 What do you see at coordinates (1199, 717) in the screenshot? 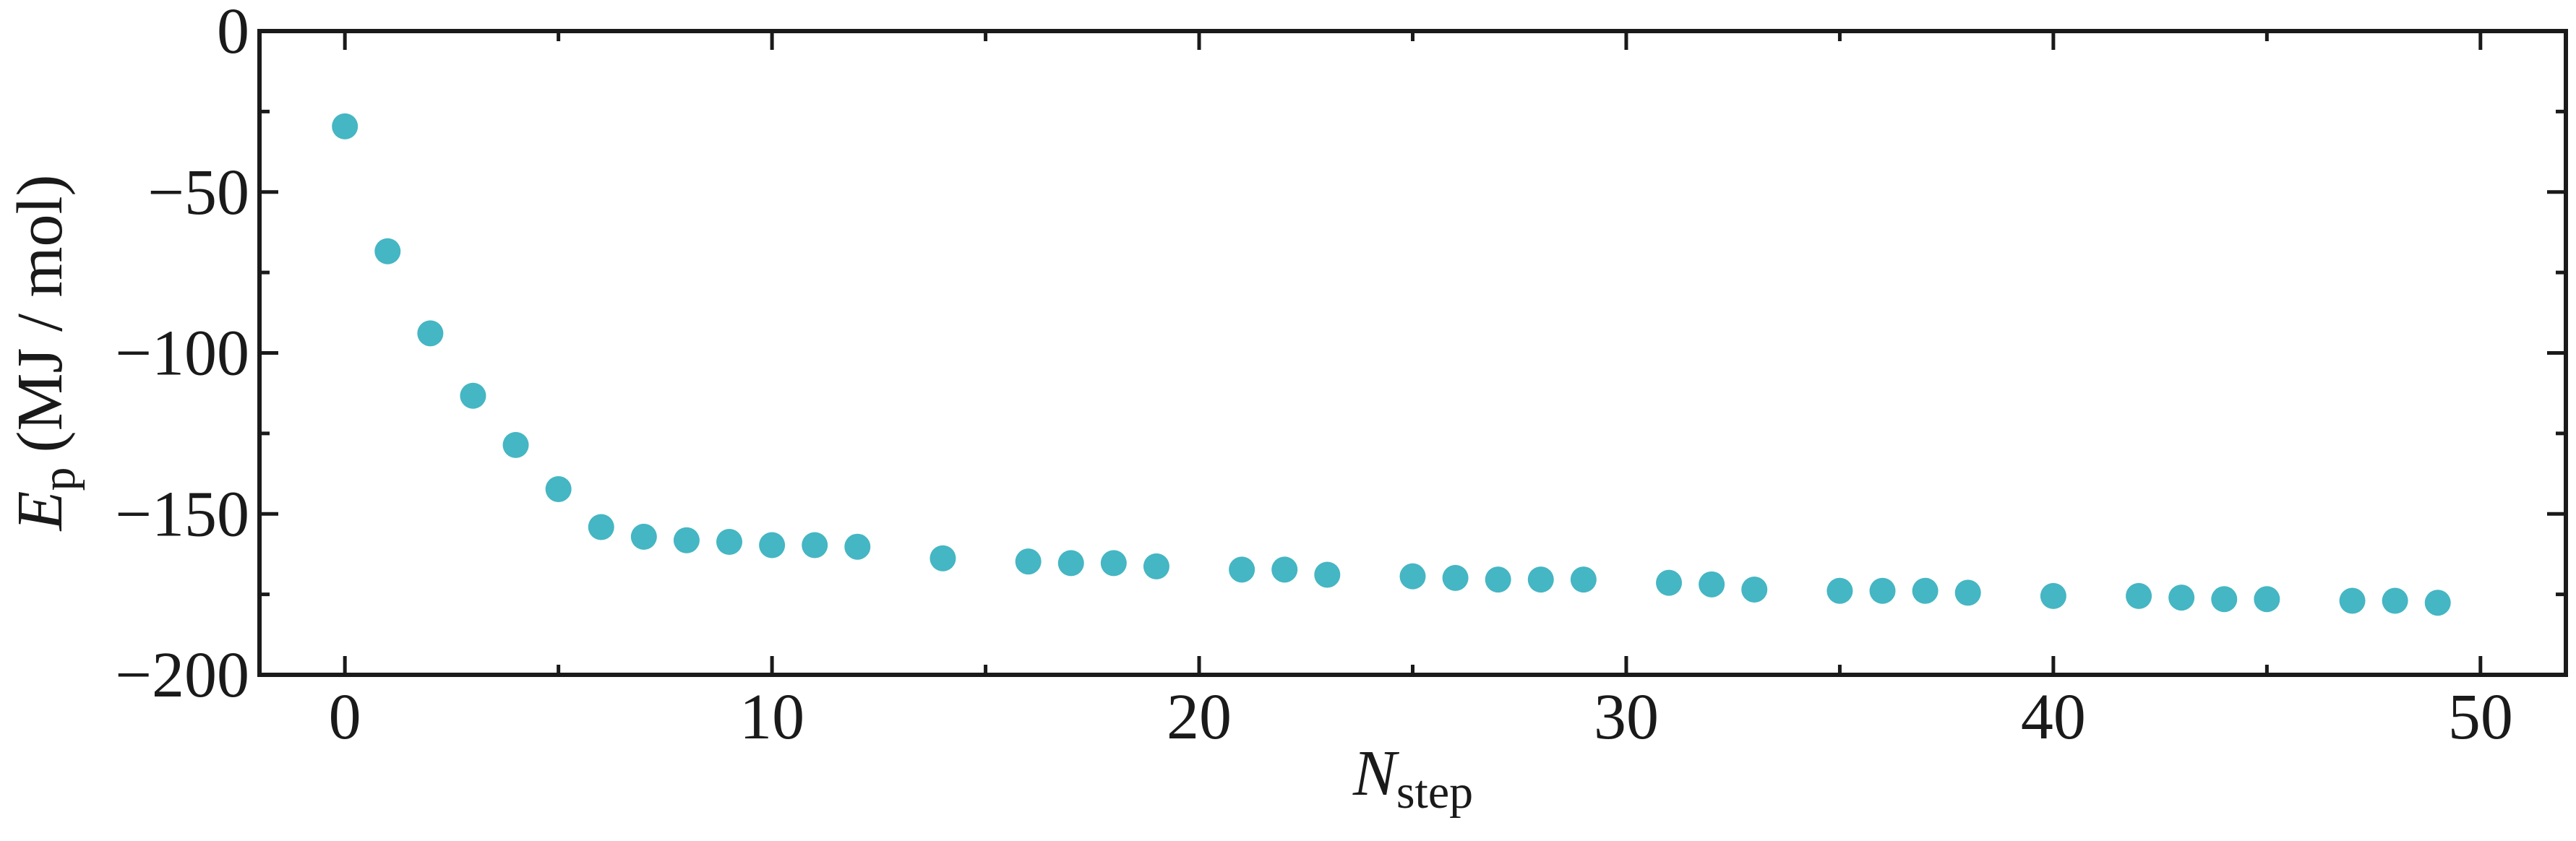
I see `x-tick-label: 20` at bounding box center [1199, 717].